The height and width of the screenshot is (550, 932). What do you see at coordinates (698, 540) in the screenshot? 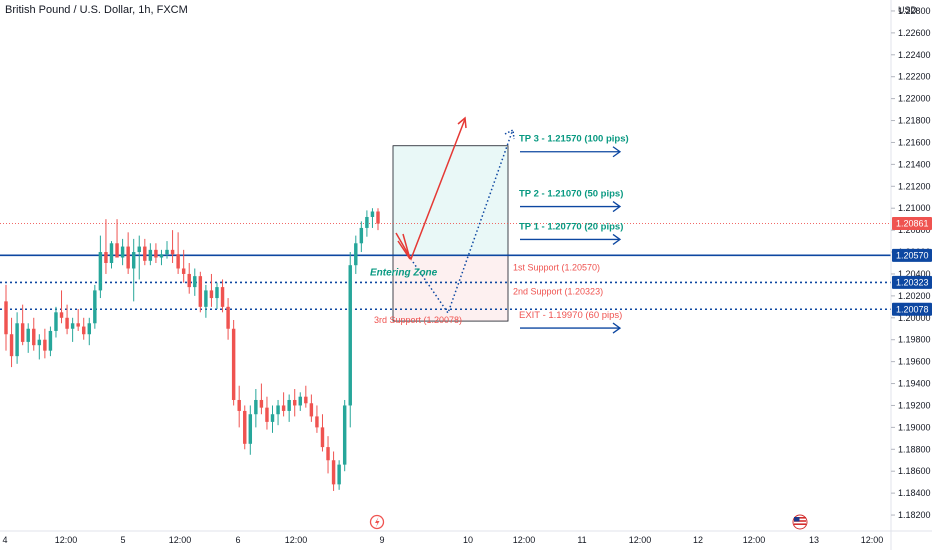
I see `x-tick-label: 12` at bounding box center [698, 540].